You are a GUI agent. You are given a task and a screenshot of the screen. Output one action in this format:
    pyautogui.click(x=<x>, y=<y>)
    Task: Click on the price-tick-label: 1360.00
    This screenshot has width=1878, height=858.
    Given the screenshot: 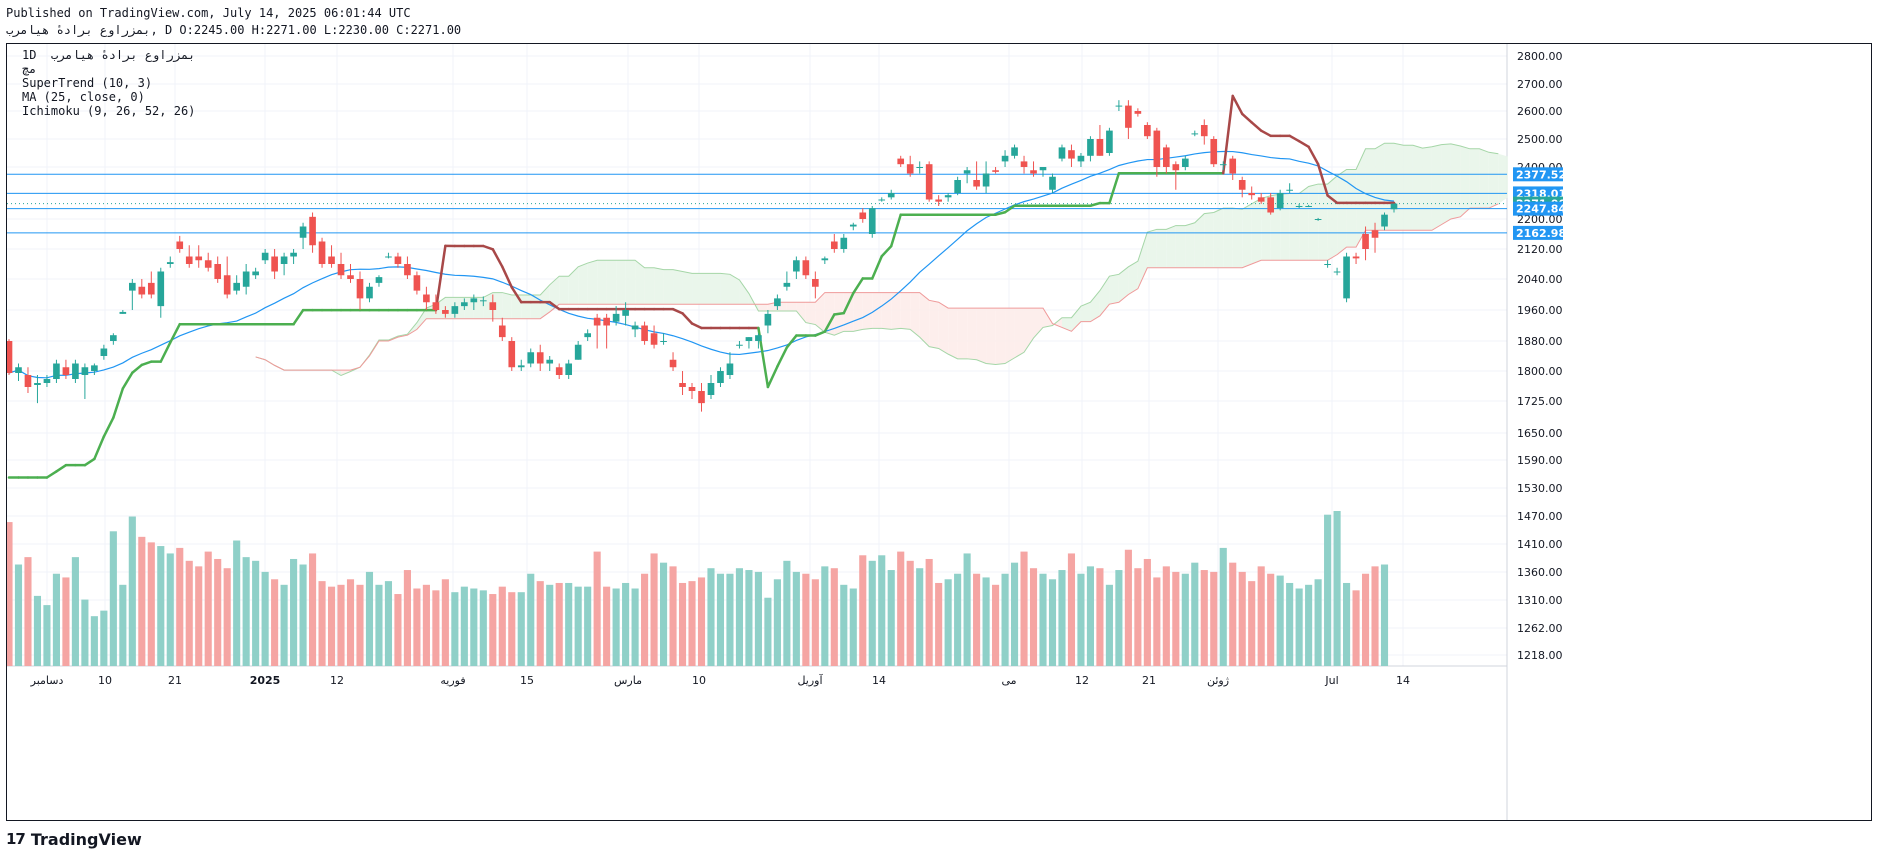 What is the action you would take?
    pyautogui.click(x=1540, y=572)
    